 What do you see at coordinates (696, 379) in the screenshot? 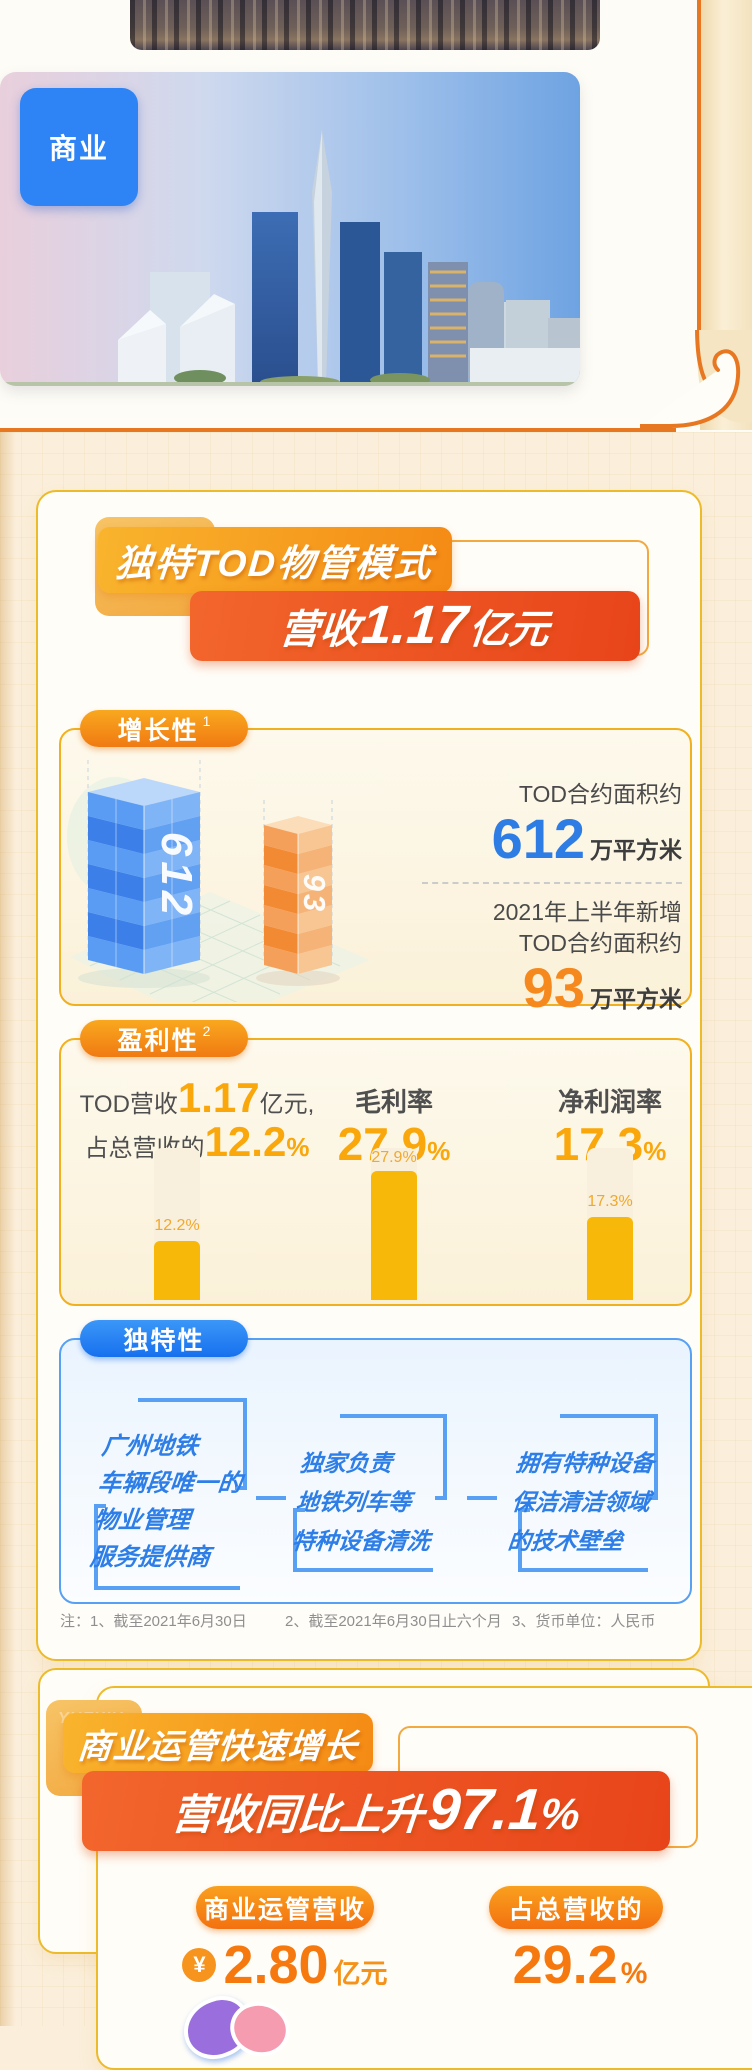
I see `page-curl-icon` at bounding box center [696, 379].